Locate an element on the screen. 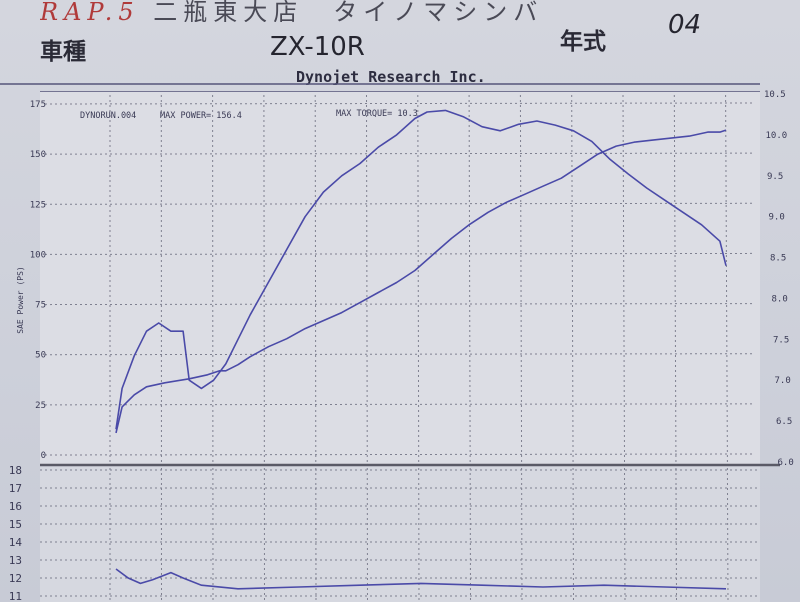 This screenshot has height=602, width=800. right-tick-label: 8.0 is located at coordinates (780, 299).